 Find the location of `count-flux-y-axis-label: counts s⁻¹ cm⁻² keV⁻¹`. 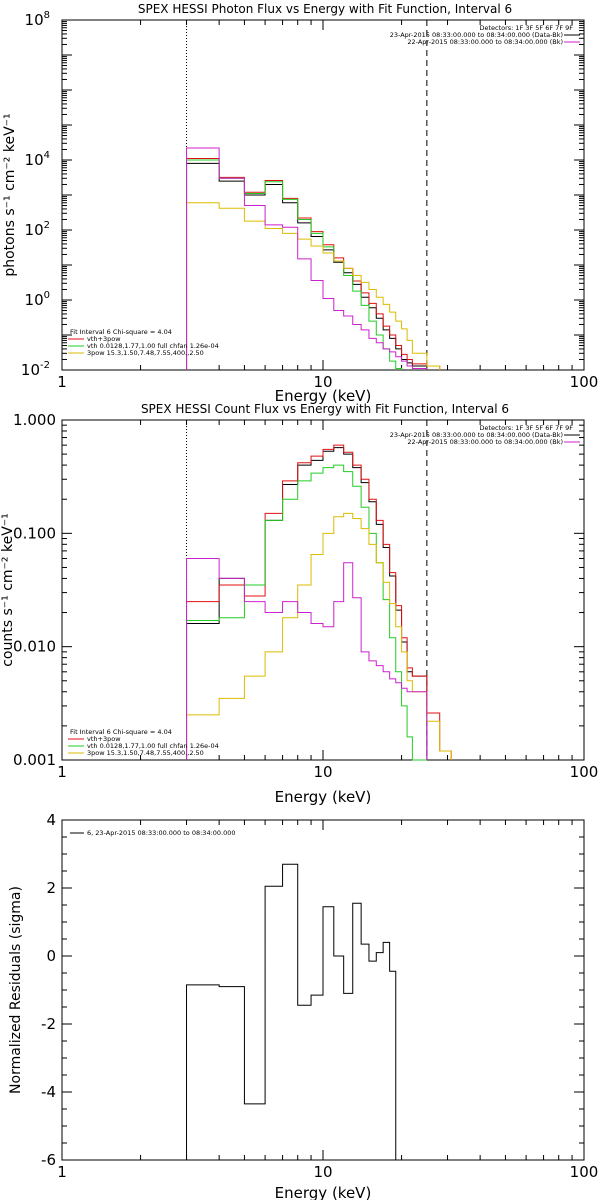

count-flux-y-axis-label: counts s⁻¹ cm⁻² keV⁻¹ is located at coordinates (8, 590).